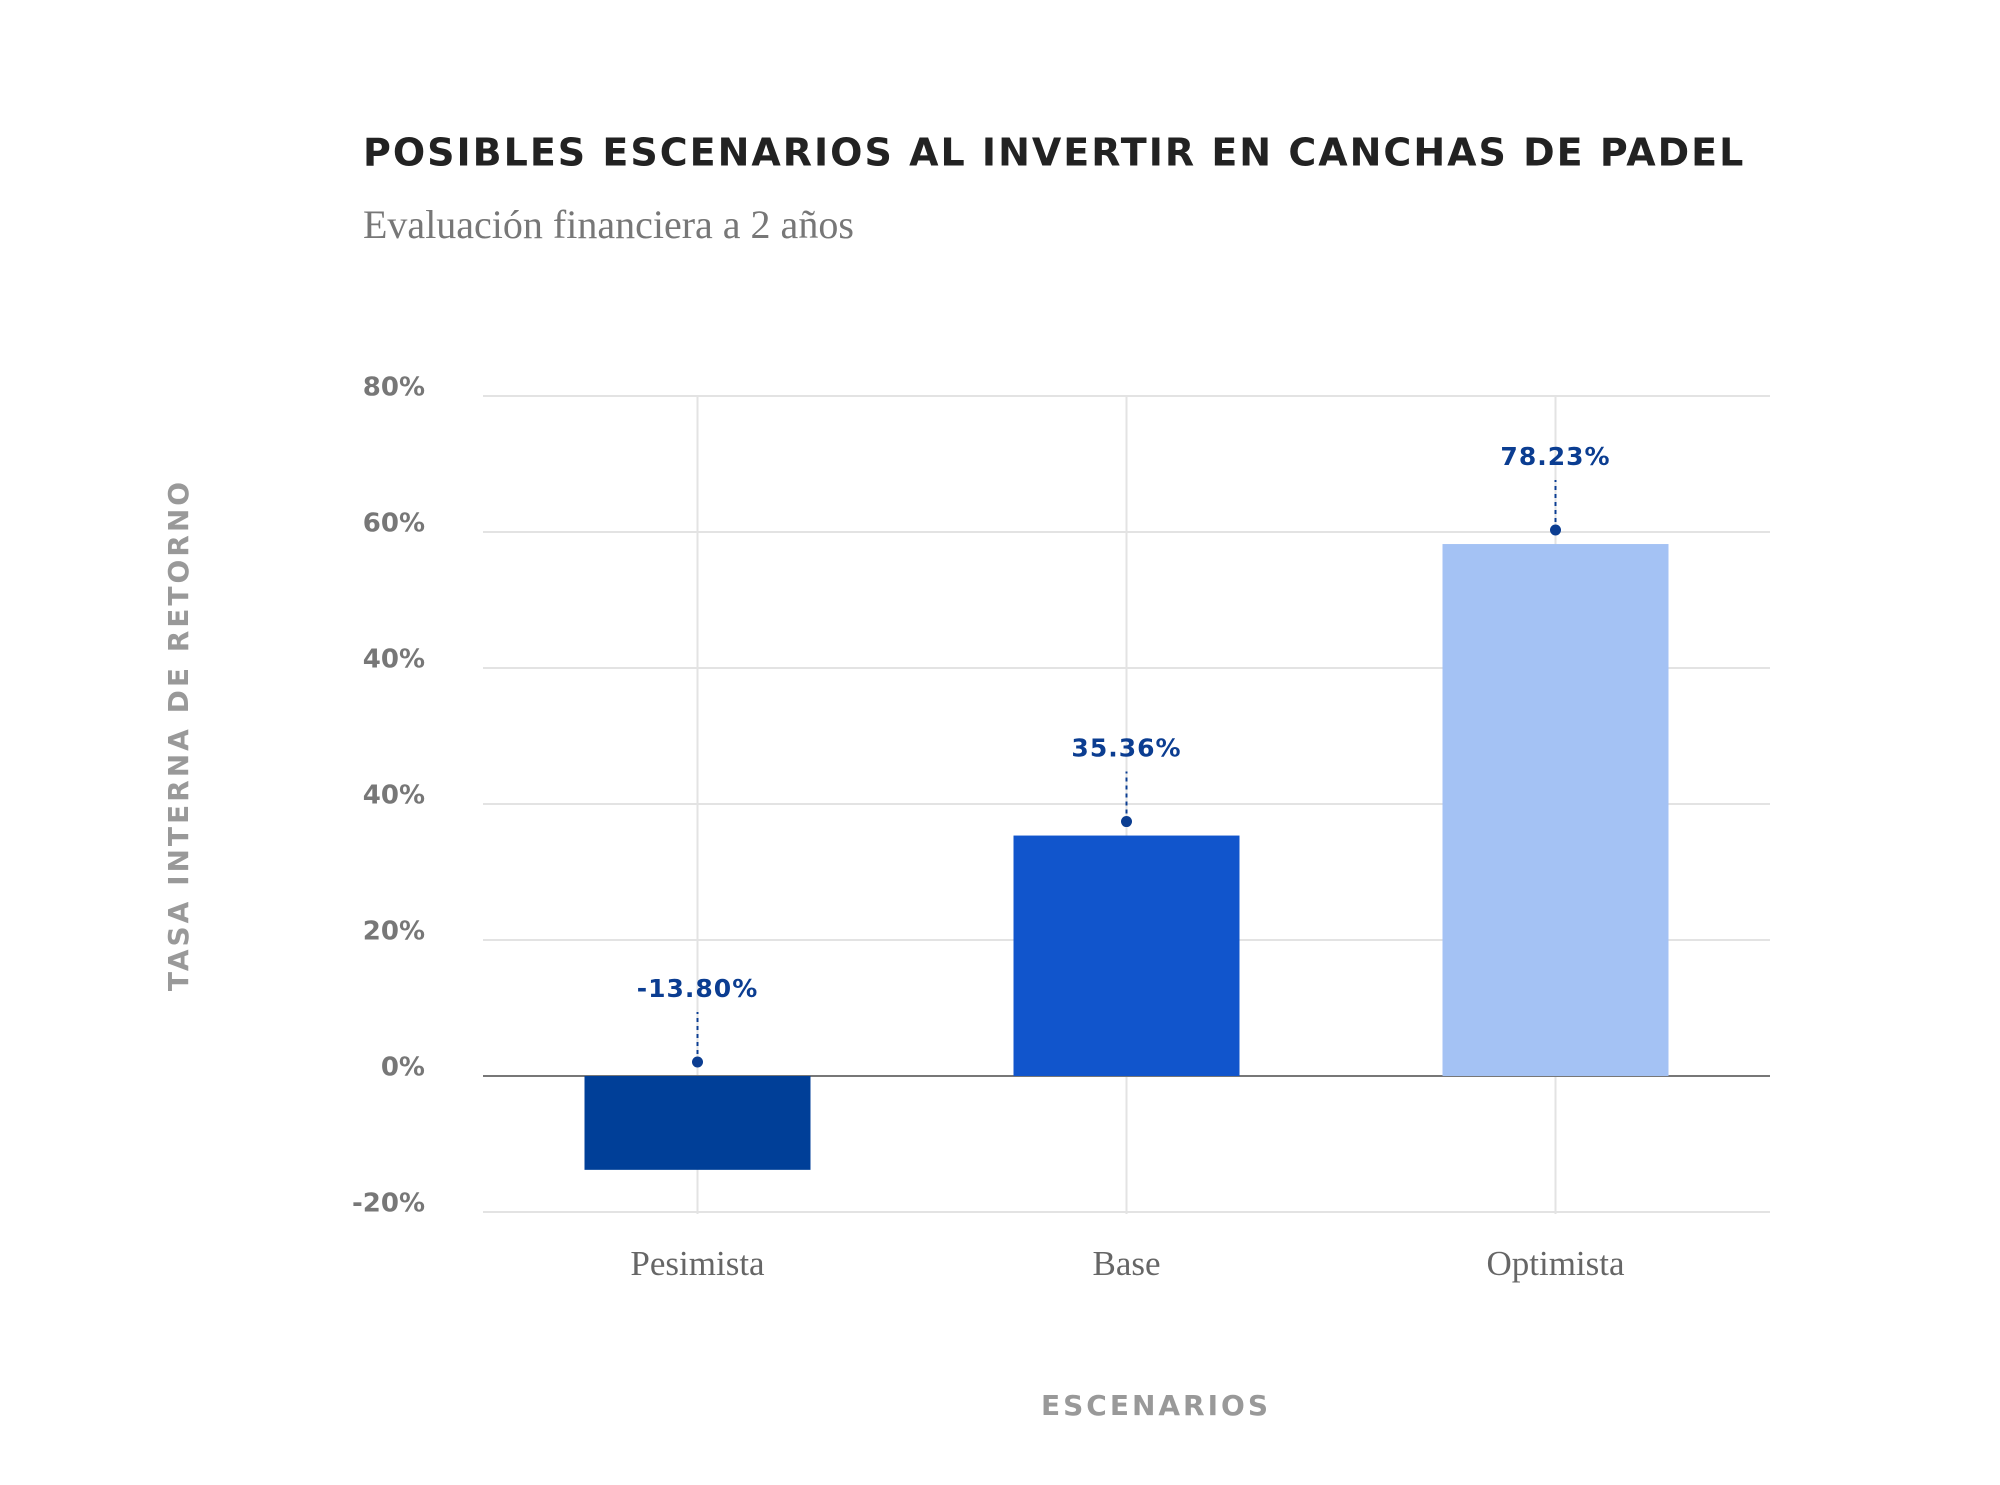 The height and width of the screenshot is (1485, 2000). Describe the element at coordinates (698, 988) in the screenshot. I see `value-label: -13.80%` at that location.